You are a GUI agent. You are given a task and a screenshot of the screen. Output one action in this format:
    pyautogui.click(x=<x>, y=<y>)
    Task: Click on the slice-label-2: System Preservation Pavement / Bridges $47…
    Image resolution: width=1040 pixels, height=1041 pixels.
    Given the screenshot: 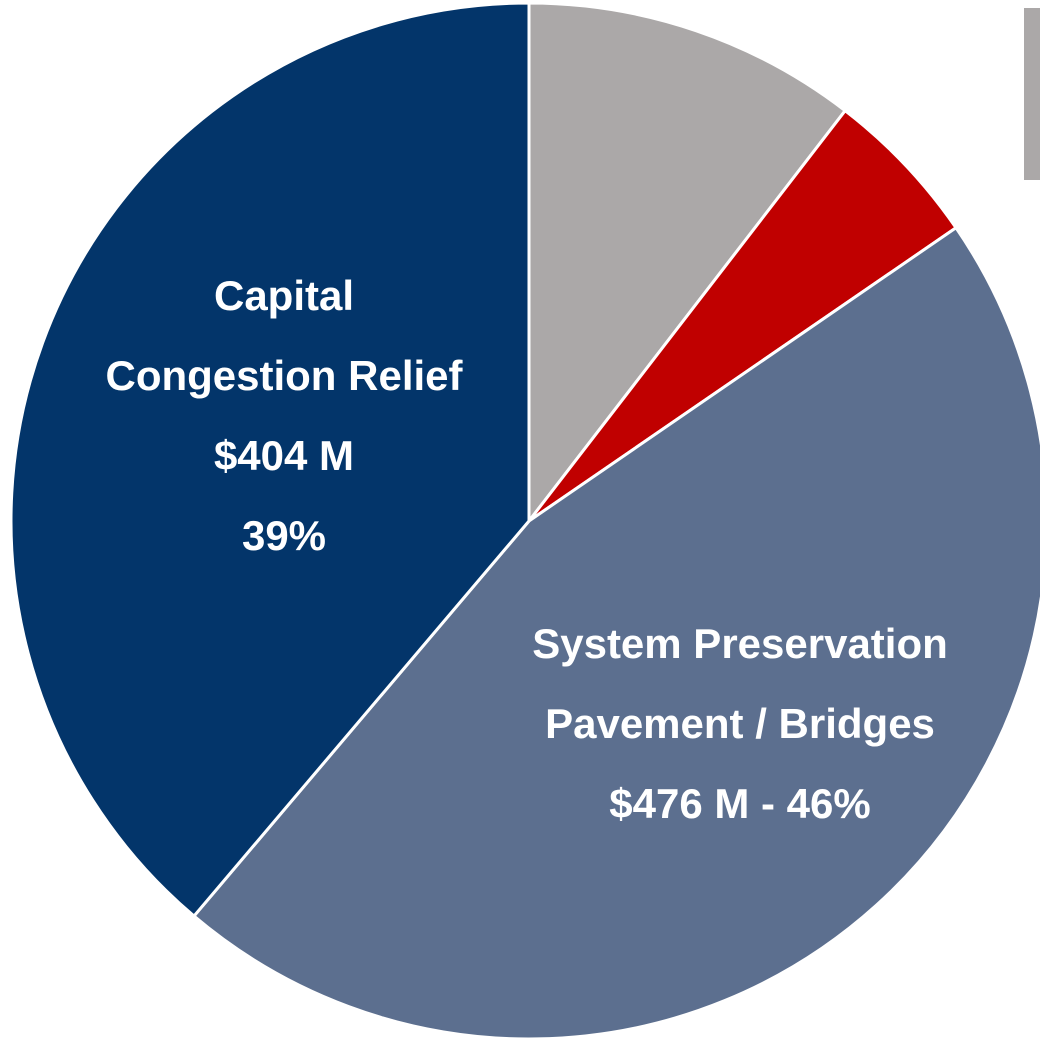 What is the action you would take?
    pyautogui.click(x=740, y=723)
    